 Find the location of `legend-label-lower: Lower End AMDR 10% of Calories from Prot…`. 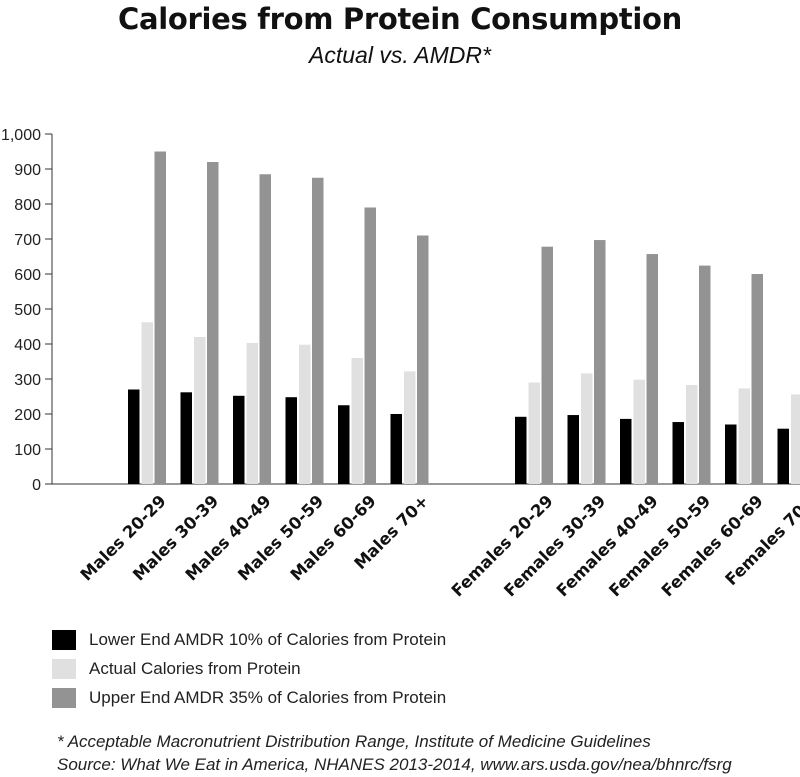

legend-label-lower: Lower End AMDR 10% of Calories from Prot… is located at coordinates (268, 639).